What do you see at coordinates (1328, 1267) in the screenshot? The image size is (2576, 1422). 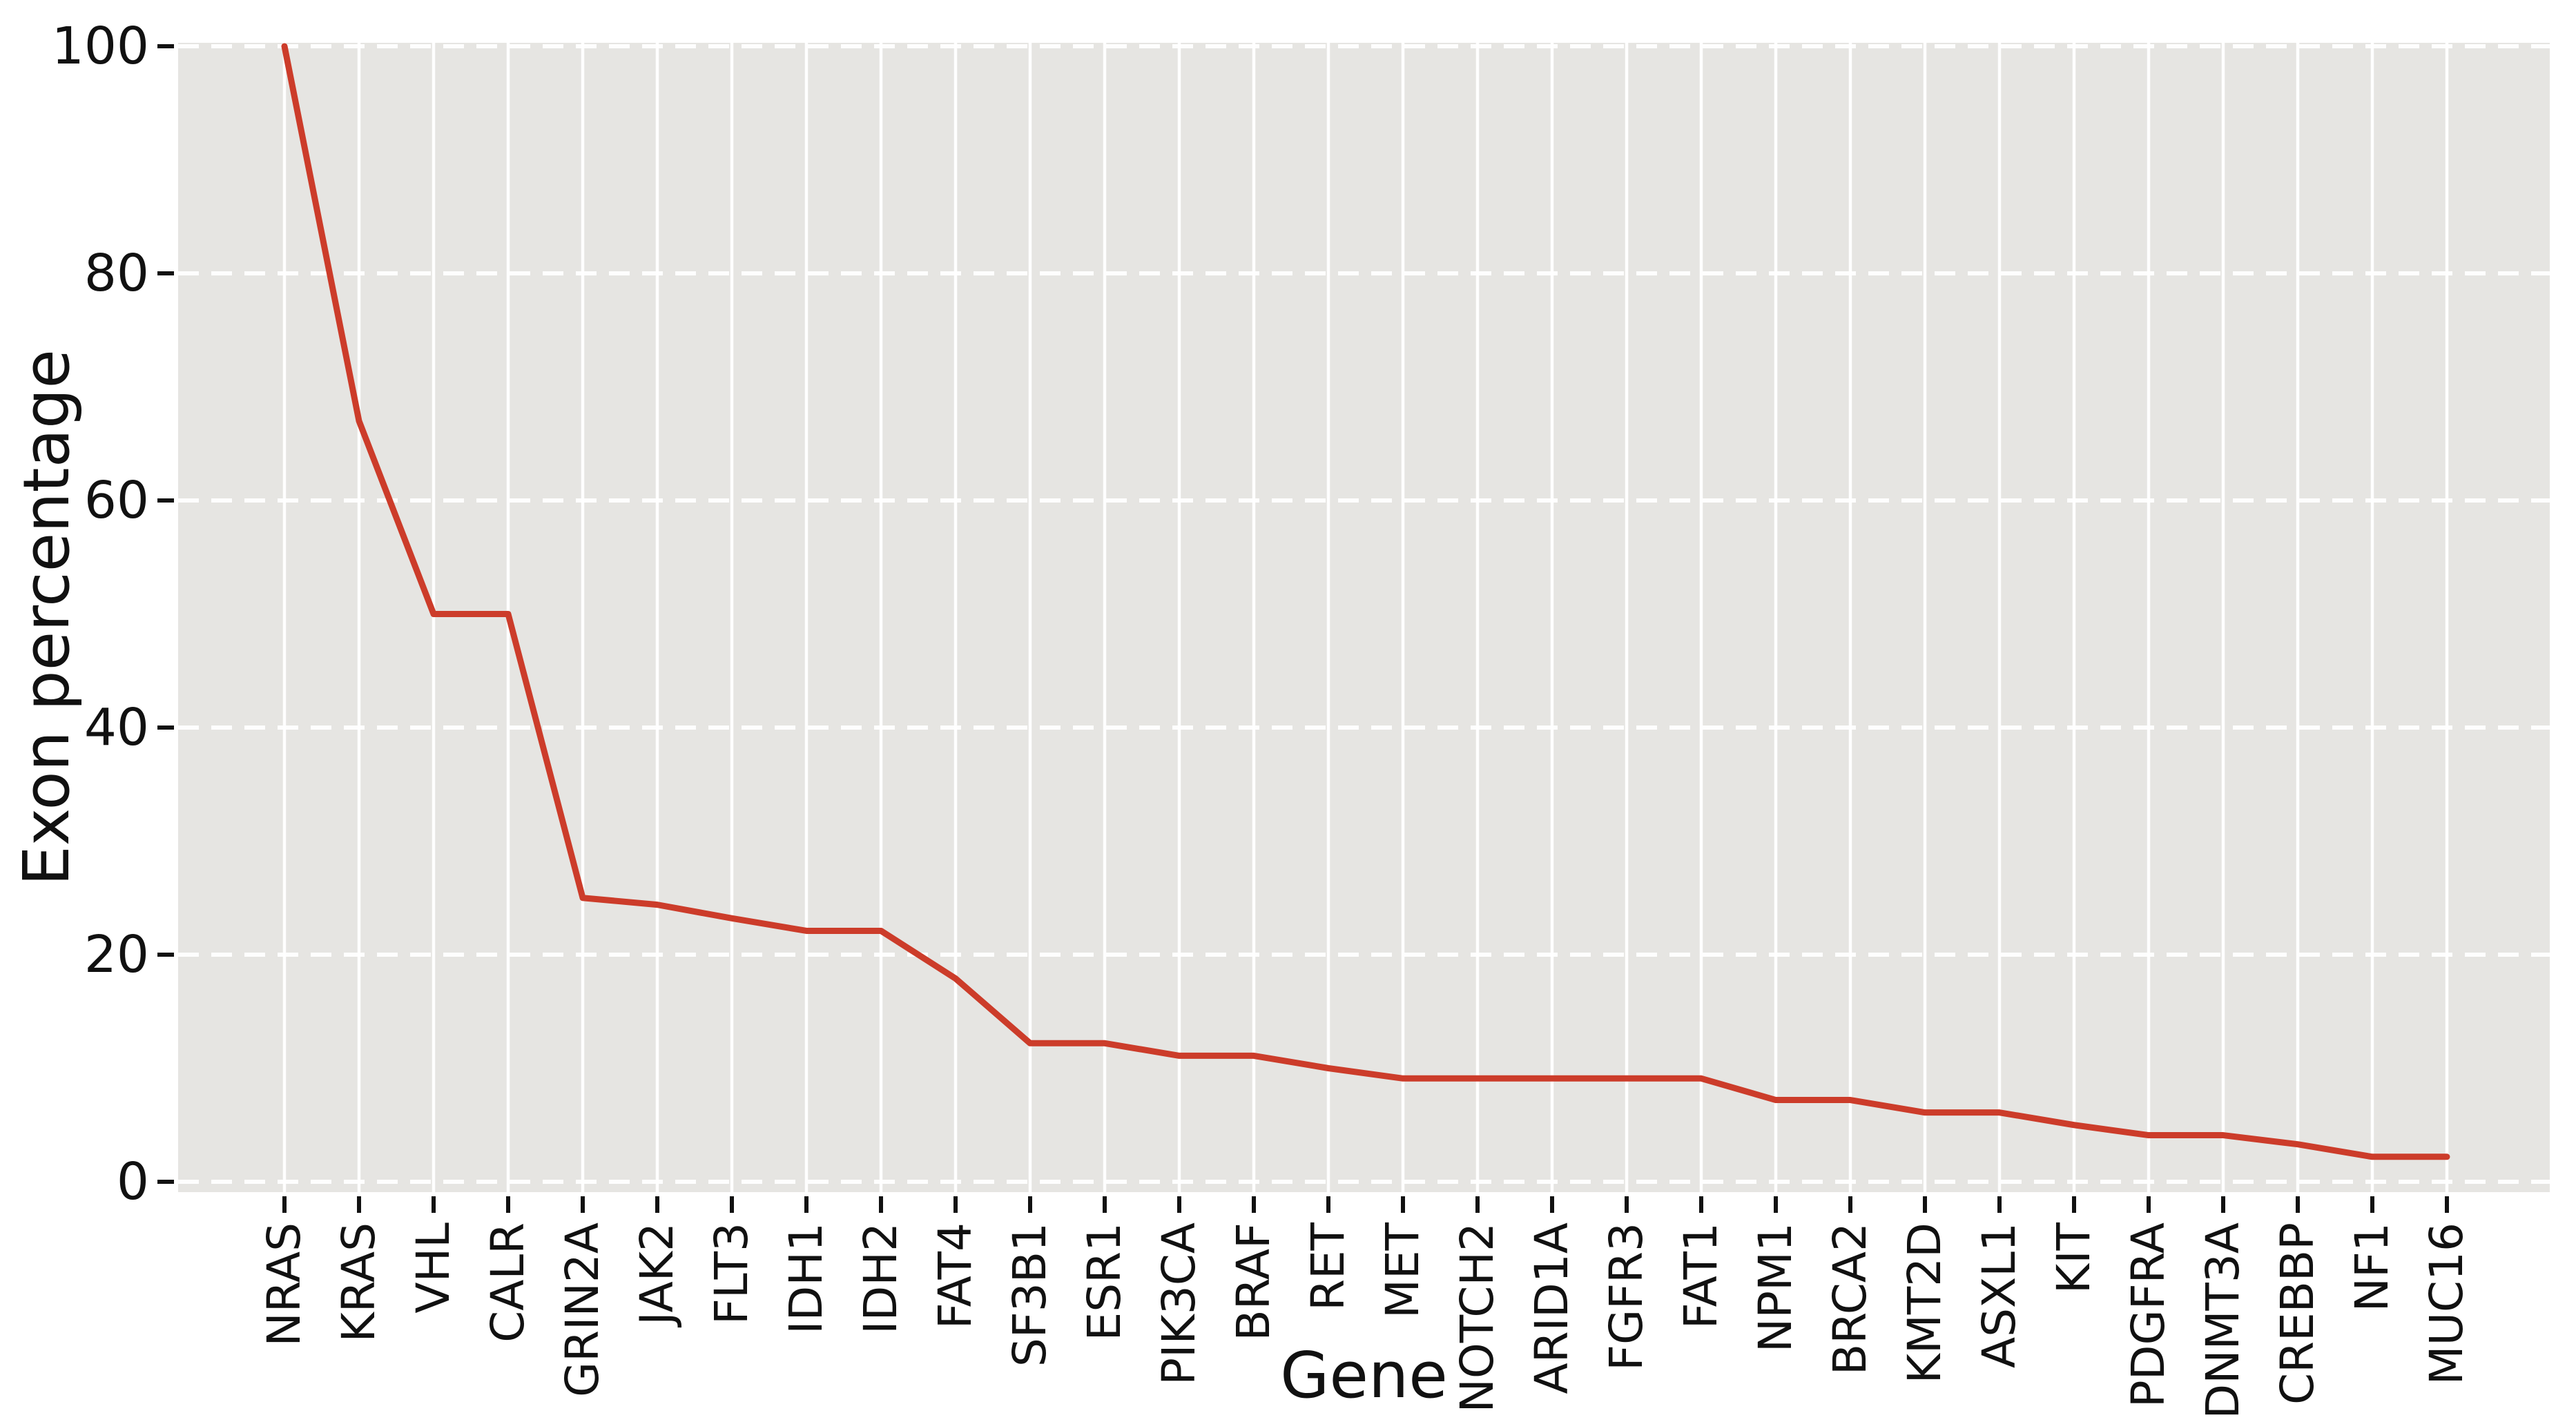 I see `x-tick-label: RET` at bounding box center [1328, 1267].